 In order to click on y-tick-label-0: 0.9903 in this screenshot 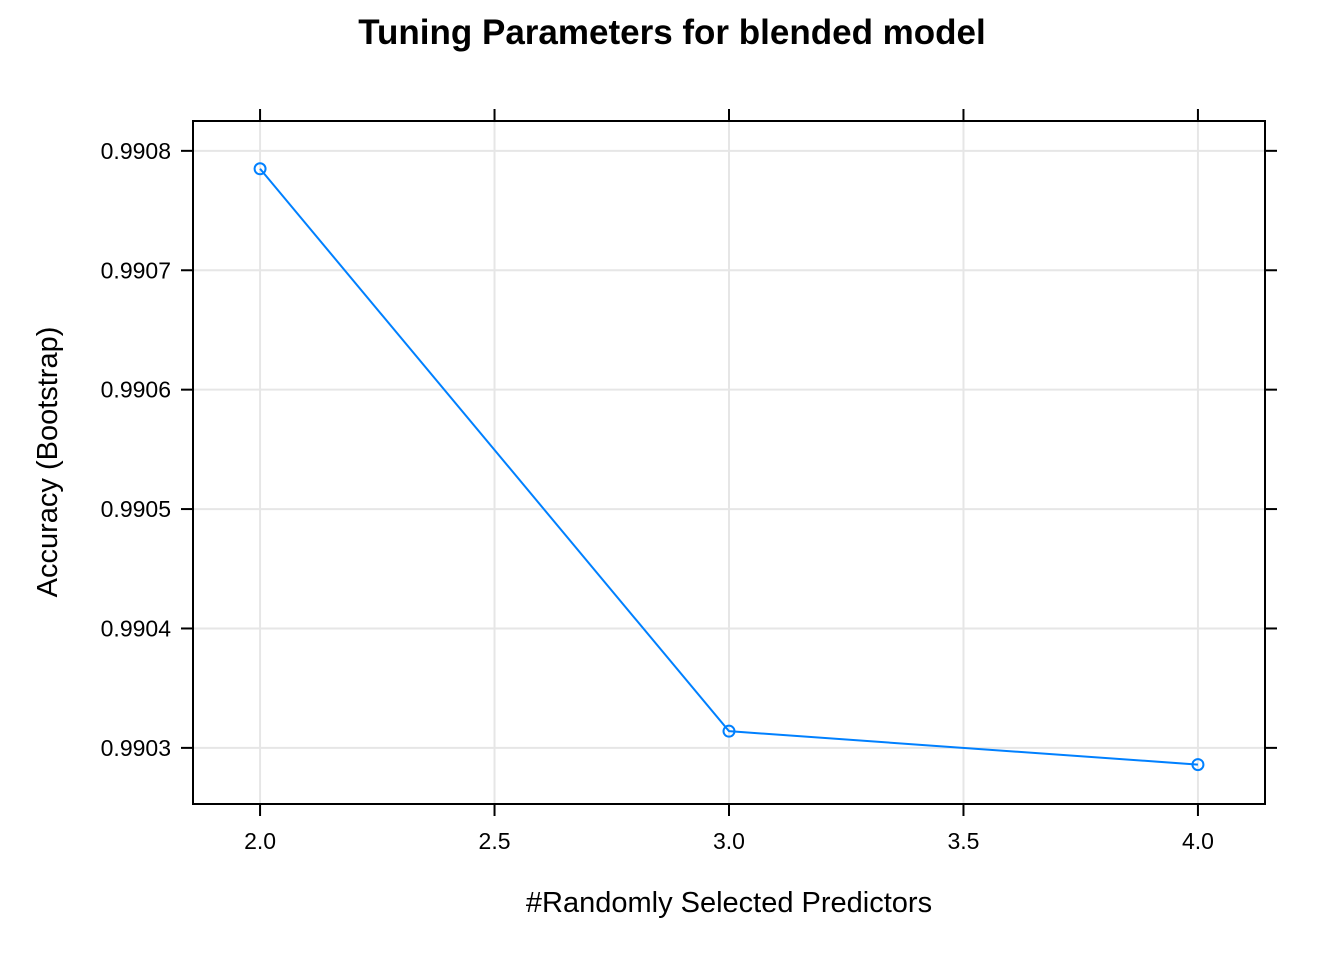, I will do `click(136, 748)`.